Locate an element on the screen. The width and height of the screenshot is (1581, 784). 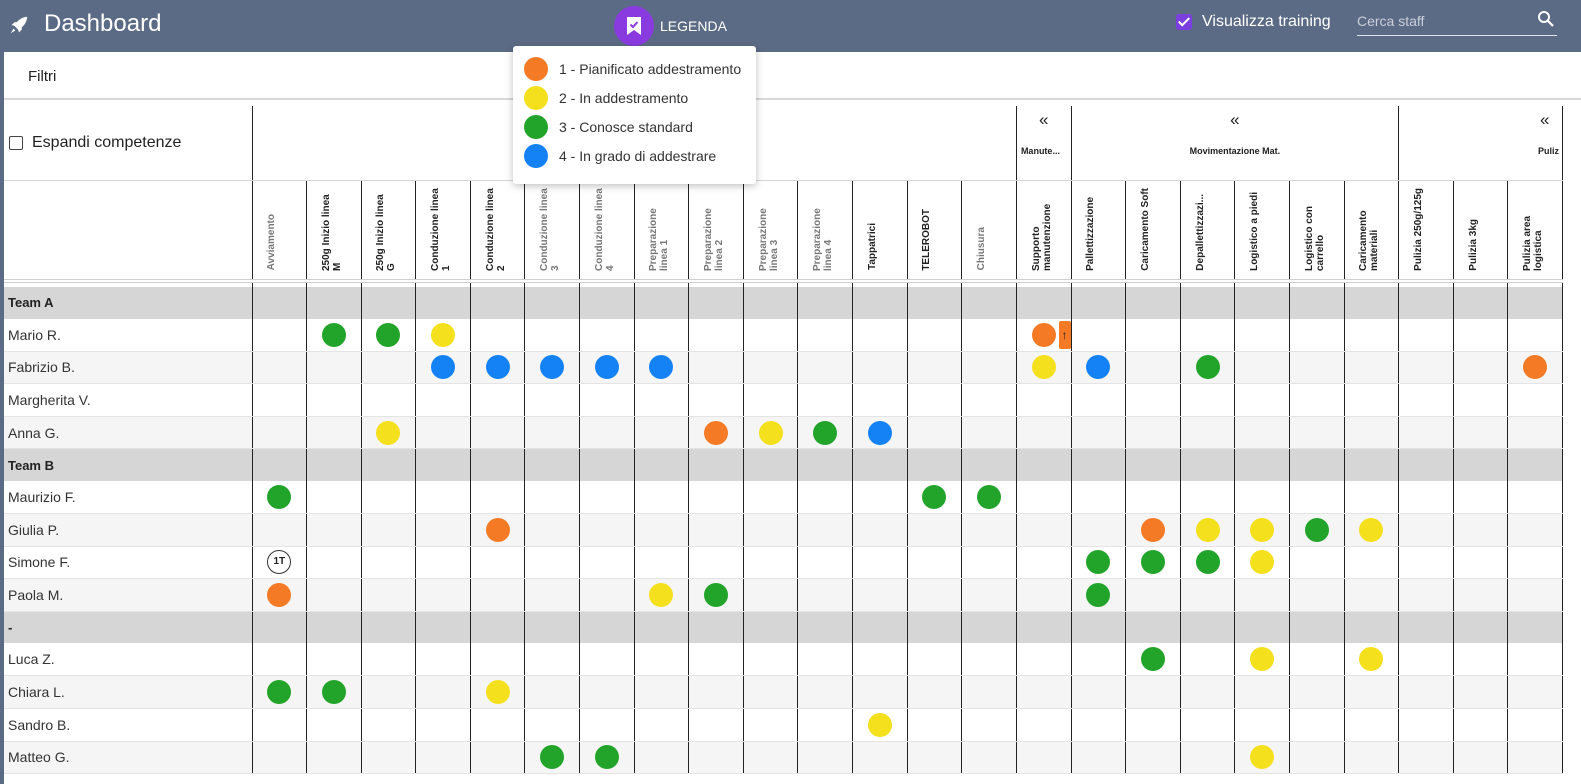
column-header: 250g Inizio linea M is located at coordinates (334, 231).